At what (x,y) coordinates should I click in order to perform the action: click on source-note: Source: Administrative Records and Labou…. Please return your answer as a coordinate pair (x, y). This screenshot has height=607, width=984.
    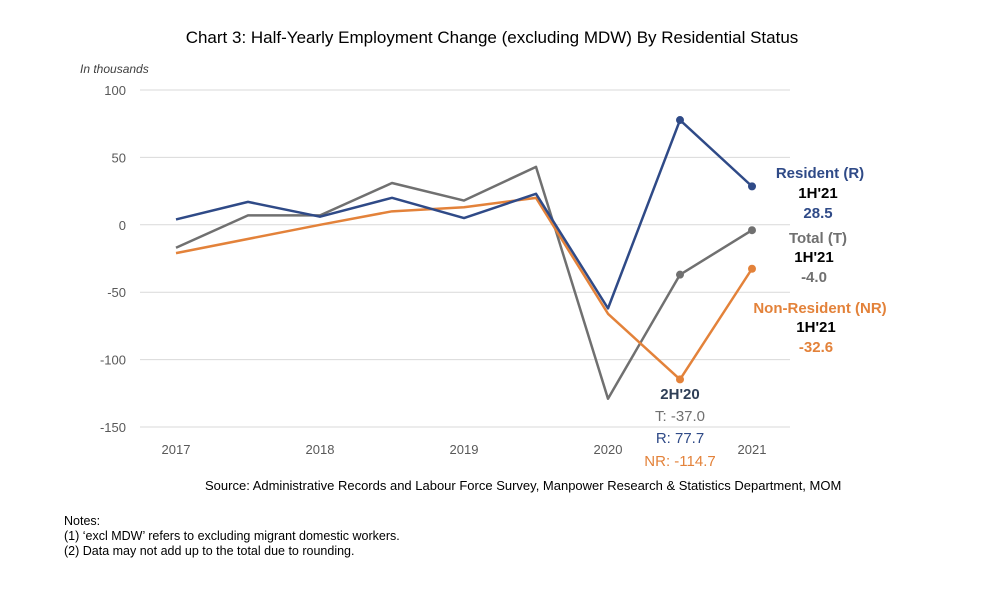
    Looking at the image, I should click on (523, 485).